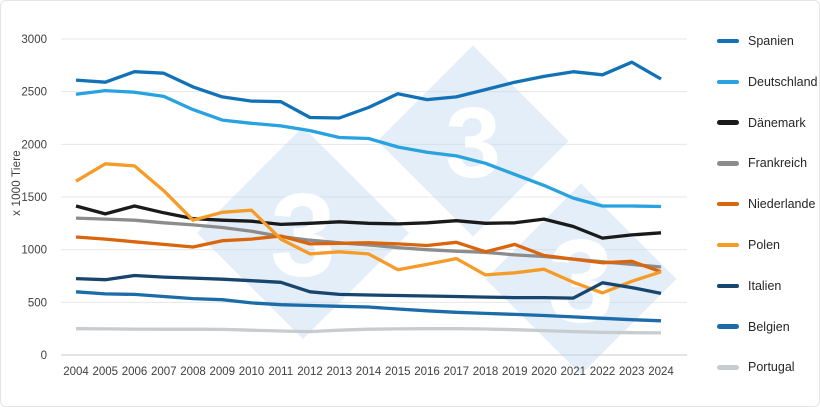 The width and height of the screenshot is (820, 408). Describe the element at coordinates (339, 372) in the screenshot. I see `x-tick-label: 2013` at that location.